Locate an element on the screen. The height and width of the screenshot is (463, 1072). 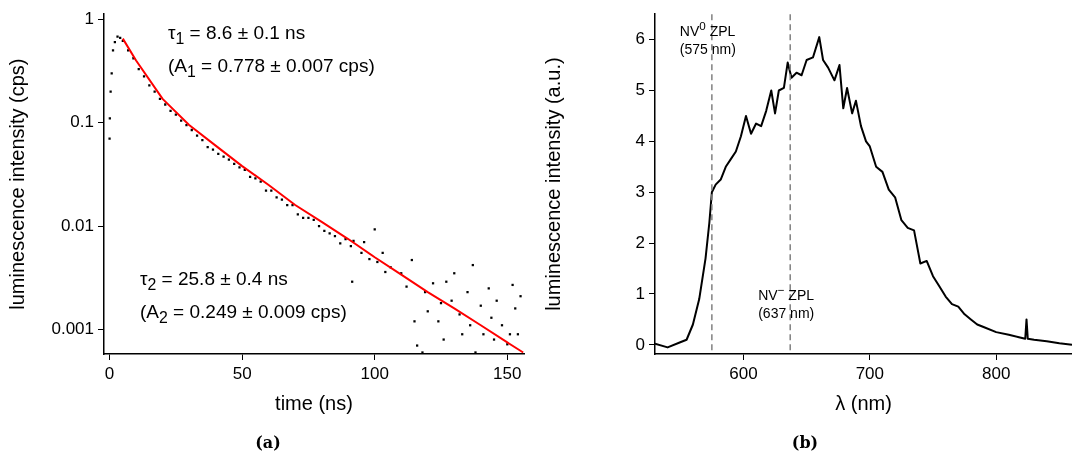
text: (b) is located at coordinates (805, 443).